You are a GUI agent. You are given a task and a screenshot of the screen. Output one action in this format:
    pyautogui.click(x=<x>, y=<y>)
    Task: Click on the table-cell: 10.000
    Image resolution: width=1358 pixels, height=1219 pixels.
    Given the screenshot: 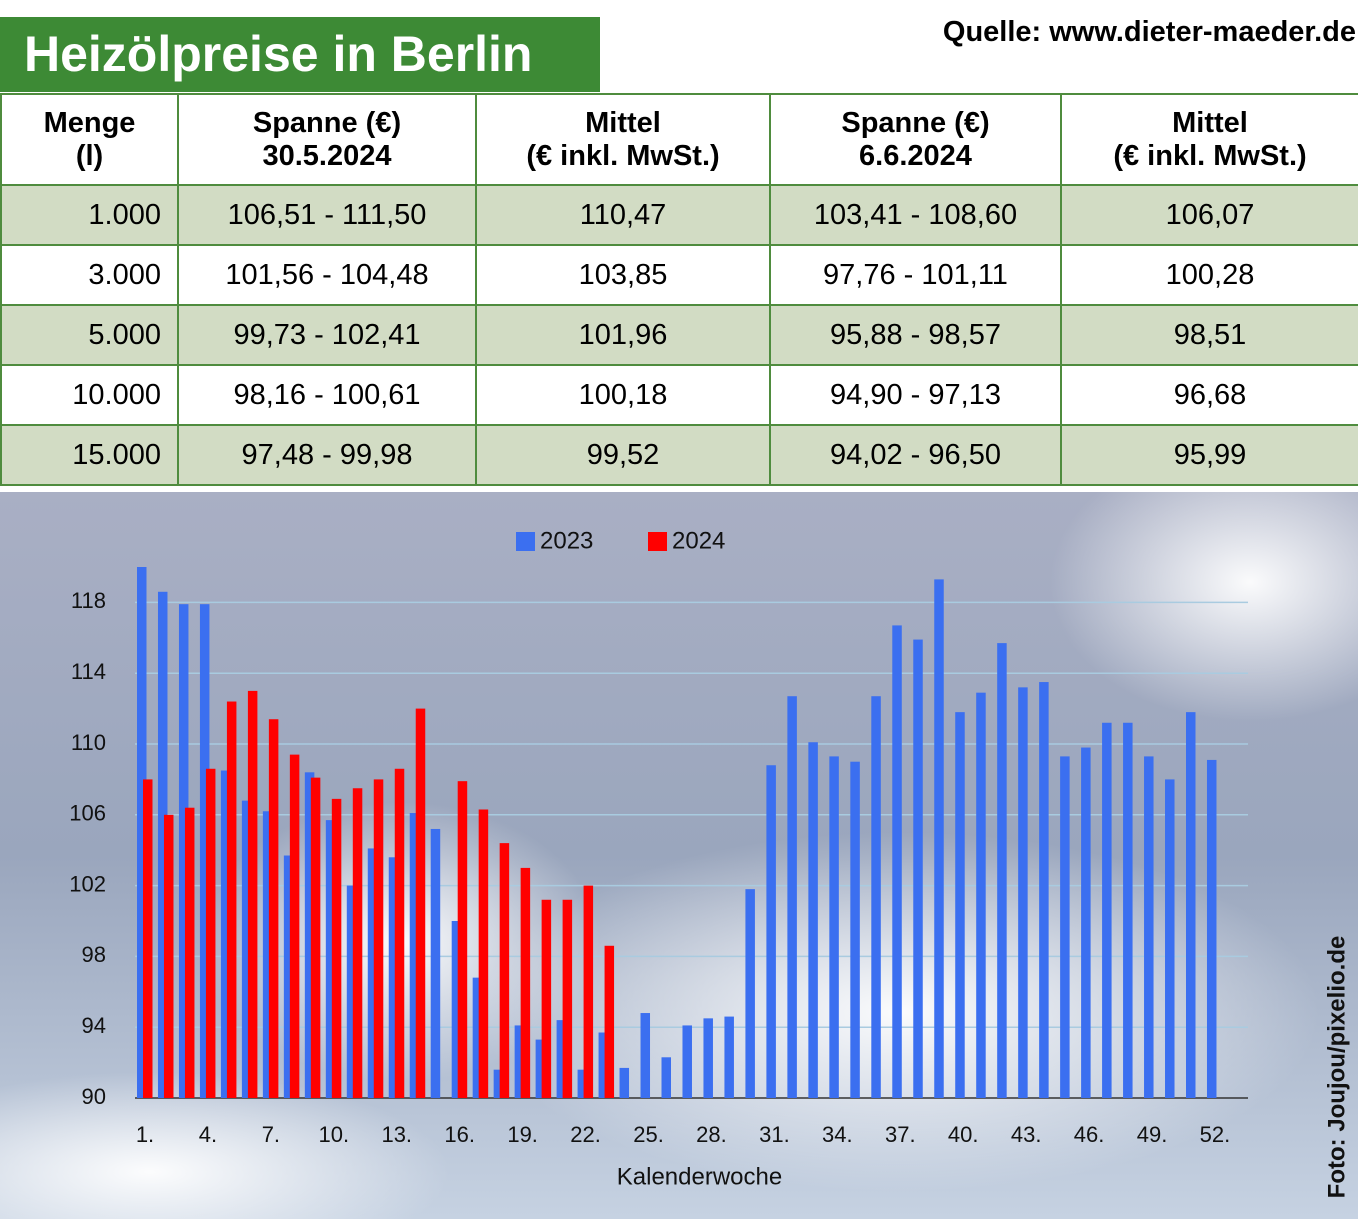 What is the action you would take?
    pyautogui.click(x=89, y=395)
    